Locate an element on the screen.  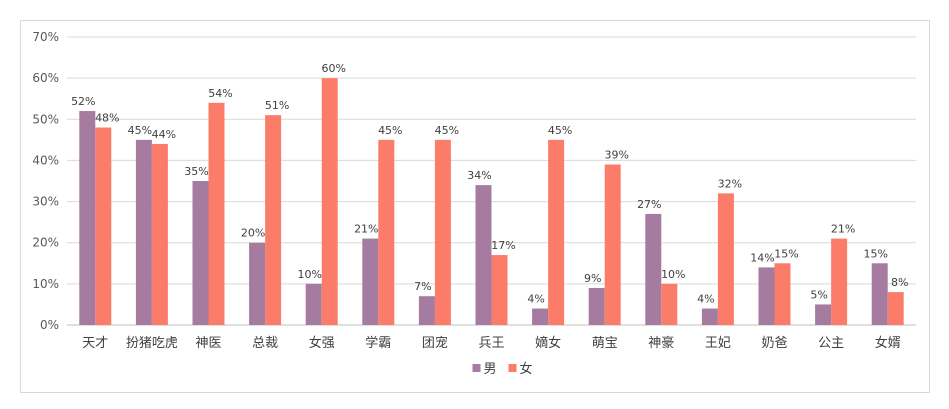
data-label: 17% is located at coordinates (503, 245).